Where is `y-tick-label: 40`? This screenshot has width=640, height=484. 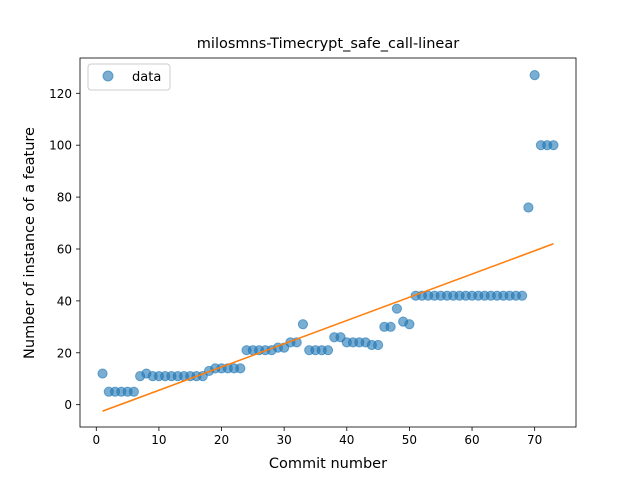 y-tick-label: 40 is located at coordinates (64, 301).